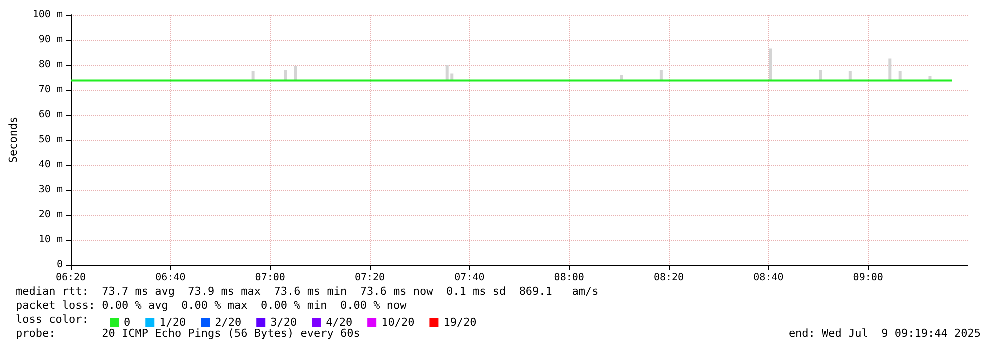 Image resolution: width=997 pixels, height=347 pixels. Describe the element at coordinates (307, 291) in the screenshot. I see `text: median rtt: 73.7 ms avg 73.9 ms max 73.6 ms min 73.6 ms now 0.1 ms sd 869.1 am/s` at that location.